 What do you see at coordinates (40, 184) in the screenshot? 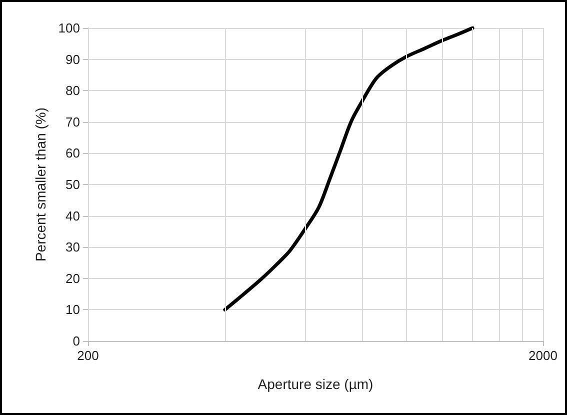
I see `y-axis-title: Percent smaller than (%)` at bounding box center [40, 184].